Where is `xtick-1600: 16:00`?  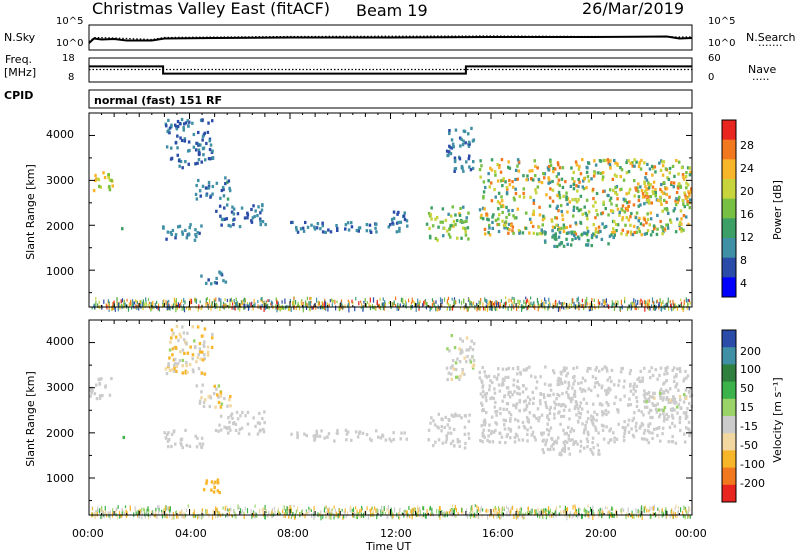 xtick-1600: 16:00 is located at coordinates (498, 533).